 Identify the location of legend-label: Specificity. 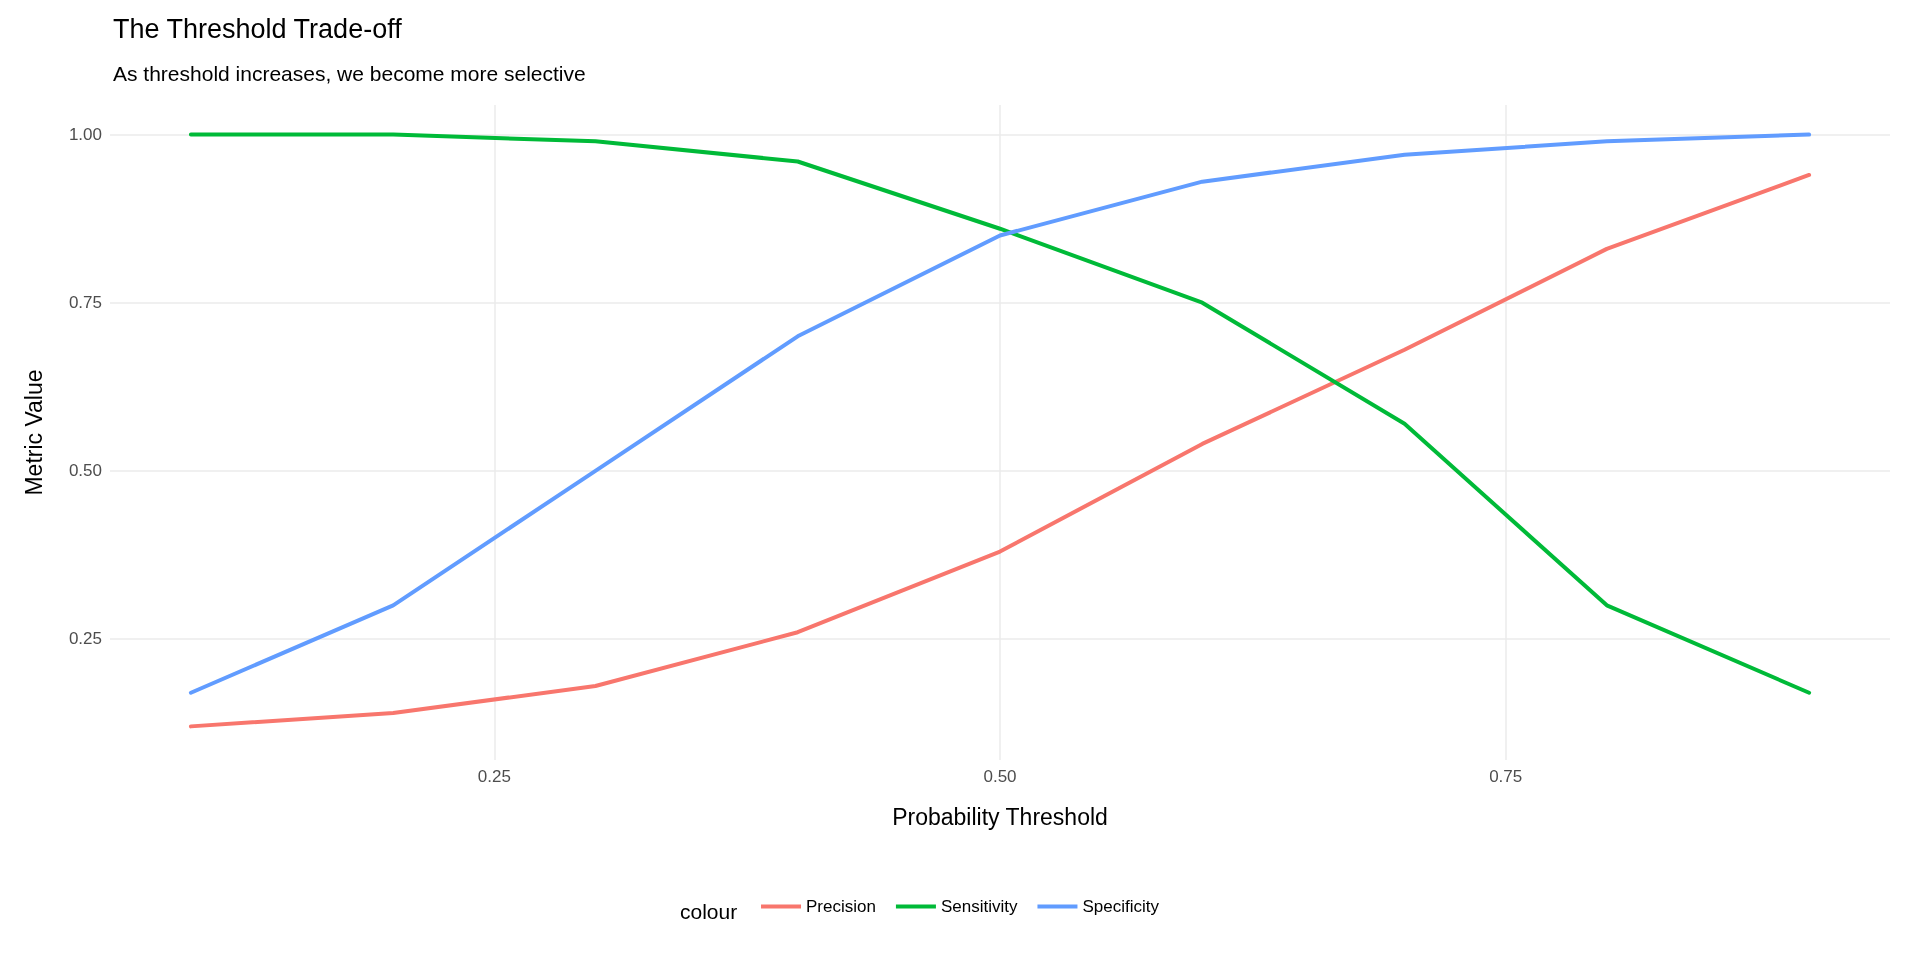
(1121, 906).